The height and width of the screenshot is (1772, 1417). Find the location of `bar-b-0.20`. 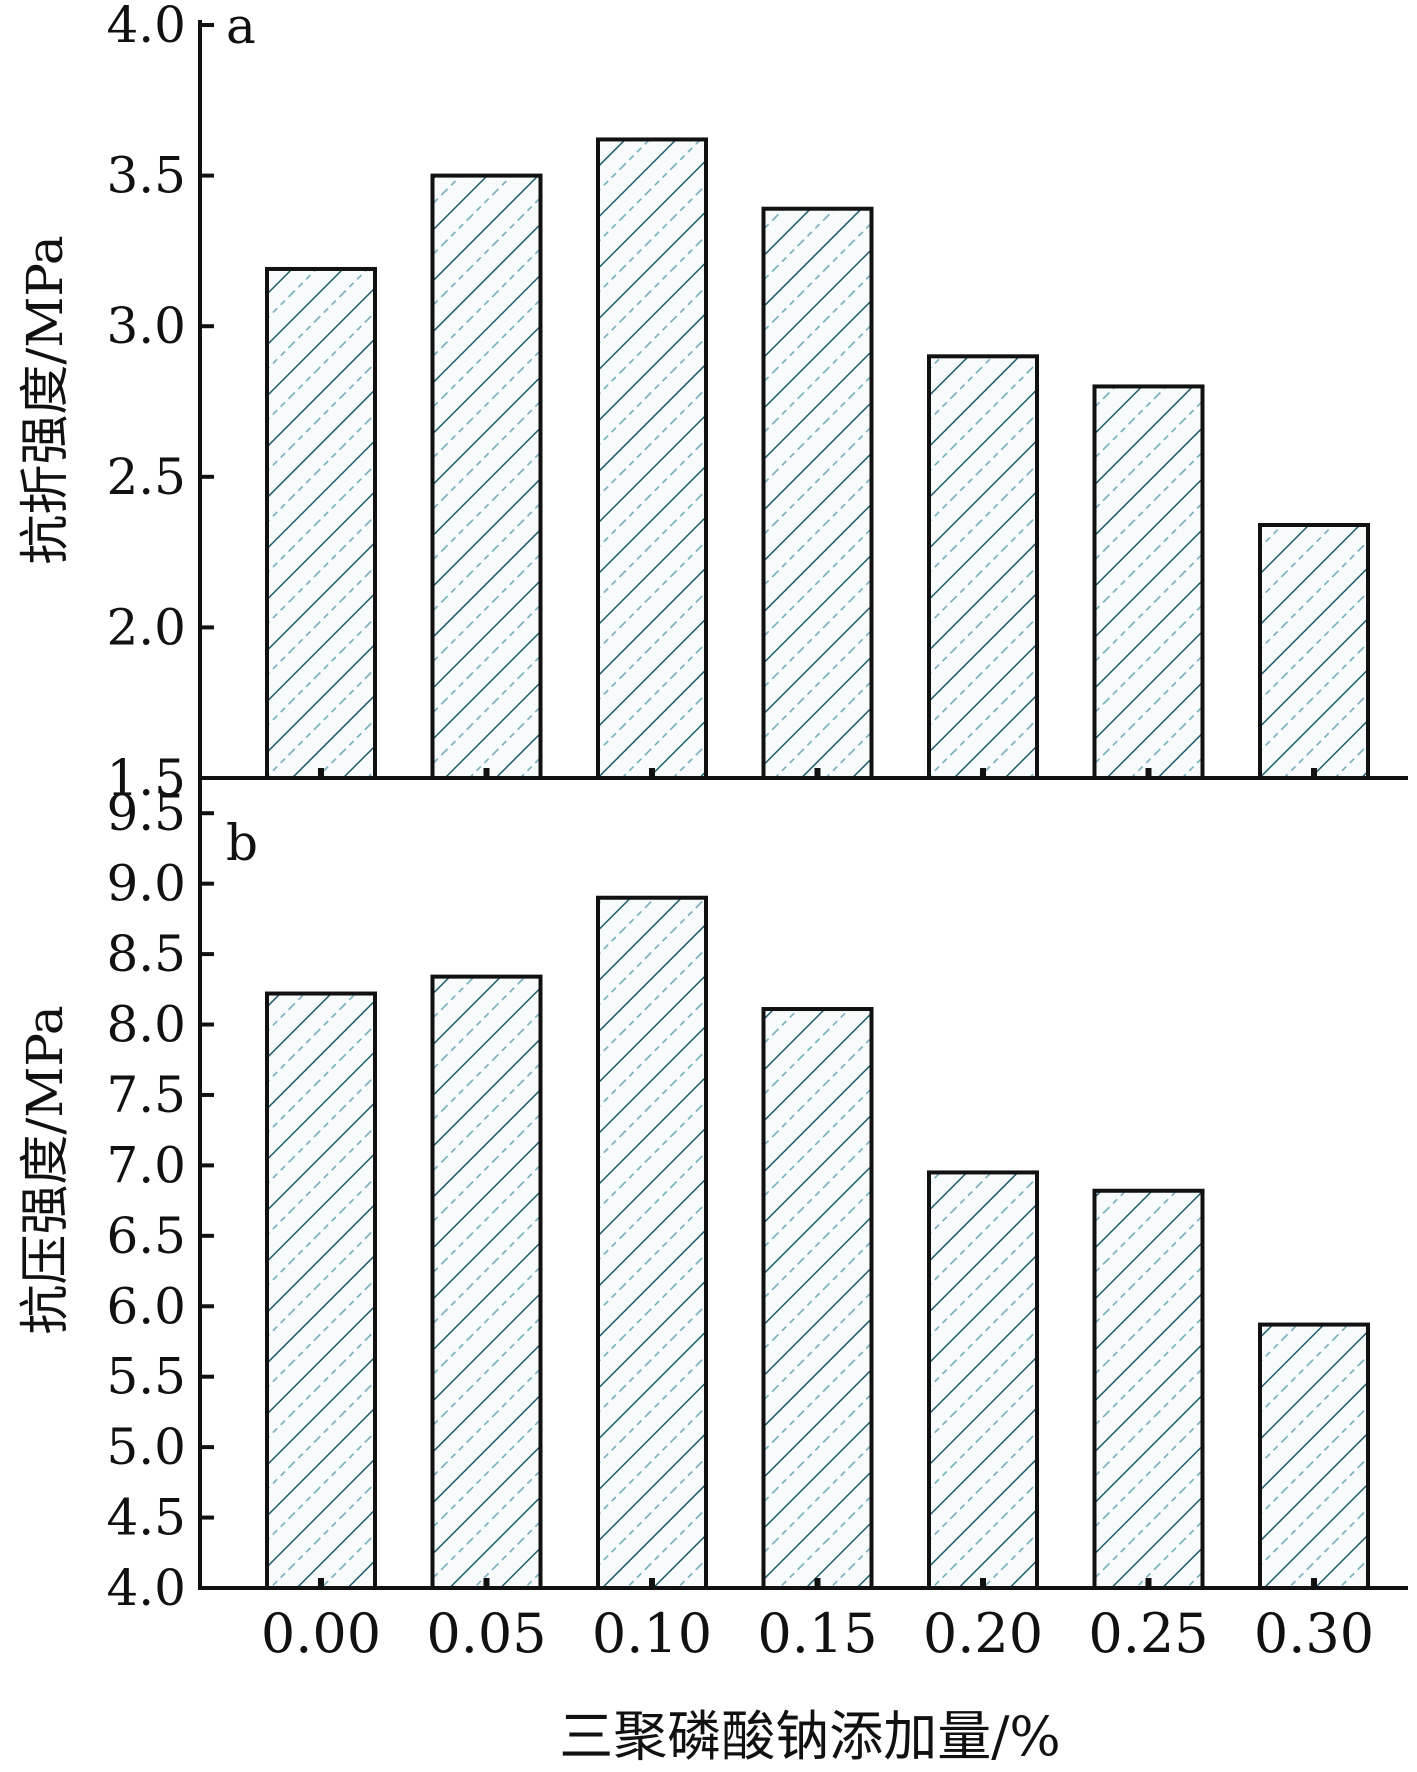

bar-b-0.20 is located at coordinates (983, 1380).